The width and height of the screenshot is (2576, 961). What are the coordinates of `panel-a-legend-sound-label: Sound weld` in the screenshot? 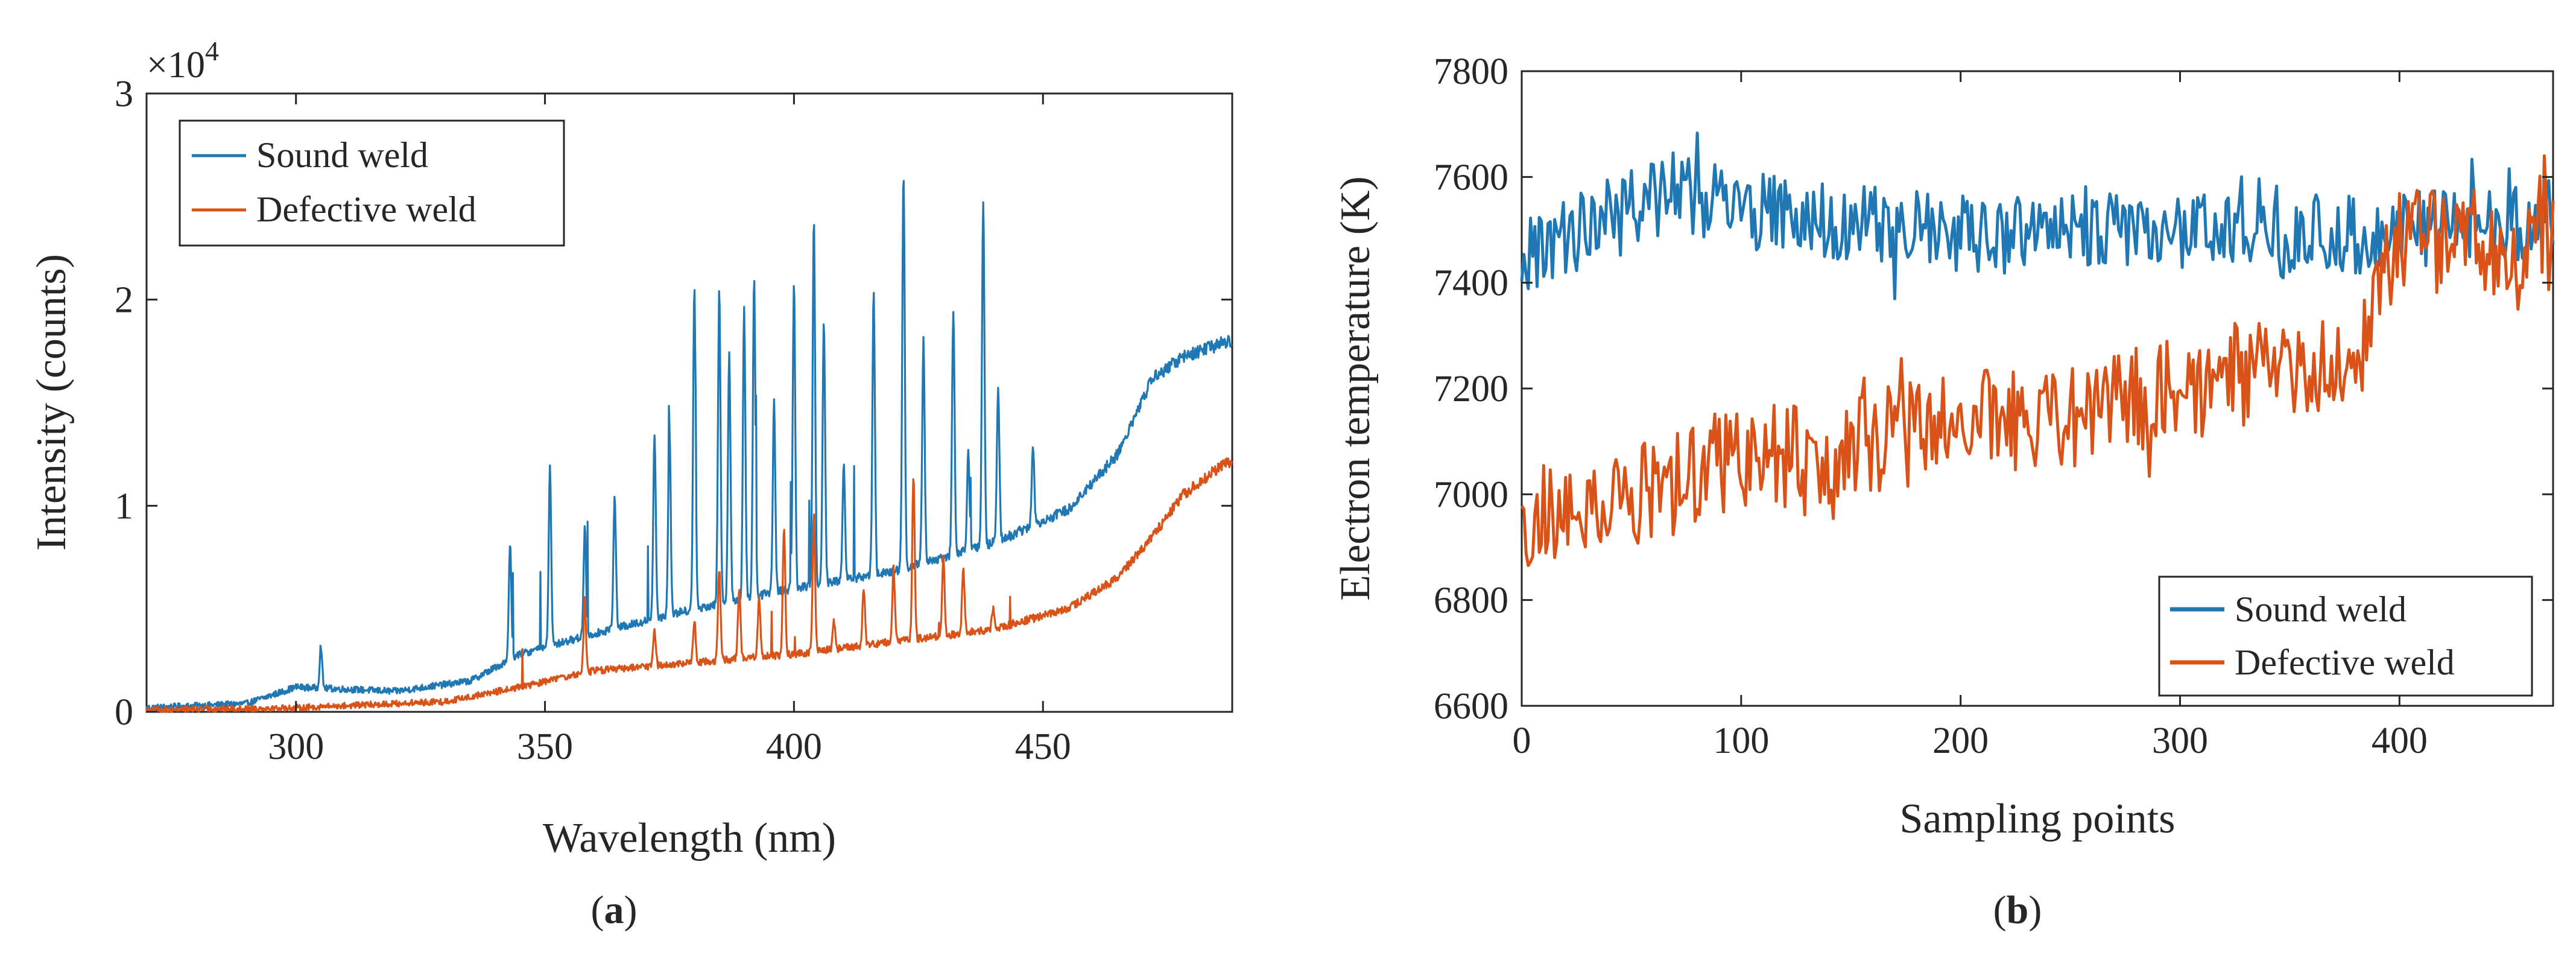 It's located at (342, 155).